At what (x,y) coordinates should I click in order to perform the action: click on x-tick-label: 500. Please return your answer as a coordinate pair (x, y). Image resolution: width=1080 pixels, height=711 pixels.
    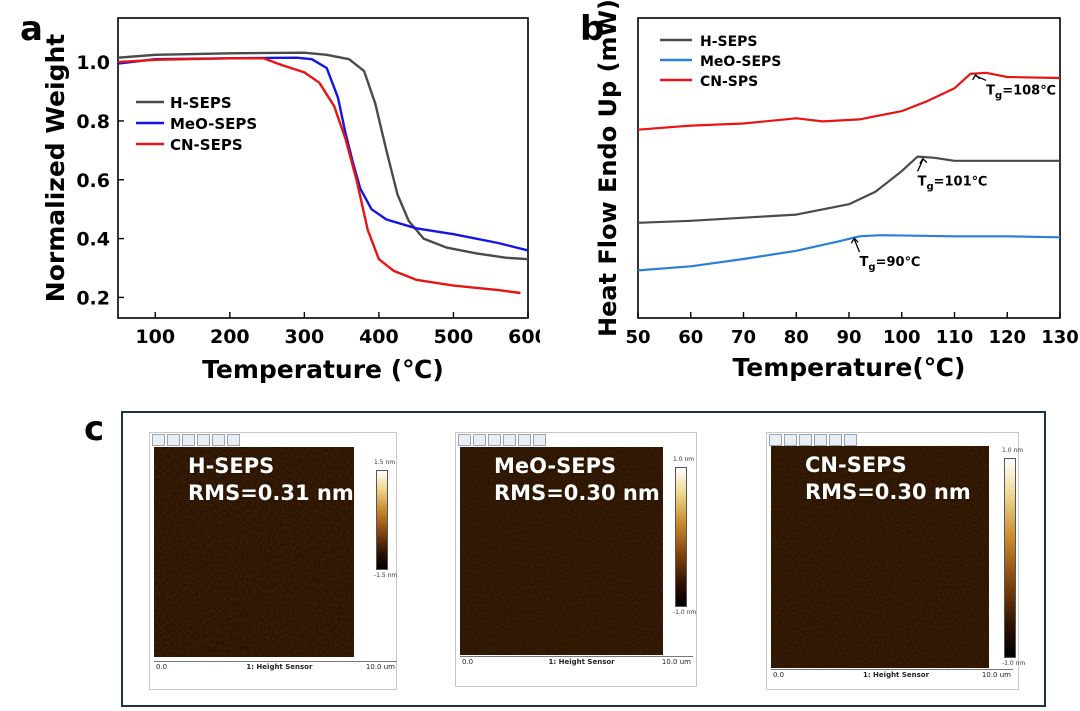
    Looking at the image, I should click on (454, 337).